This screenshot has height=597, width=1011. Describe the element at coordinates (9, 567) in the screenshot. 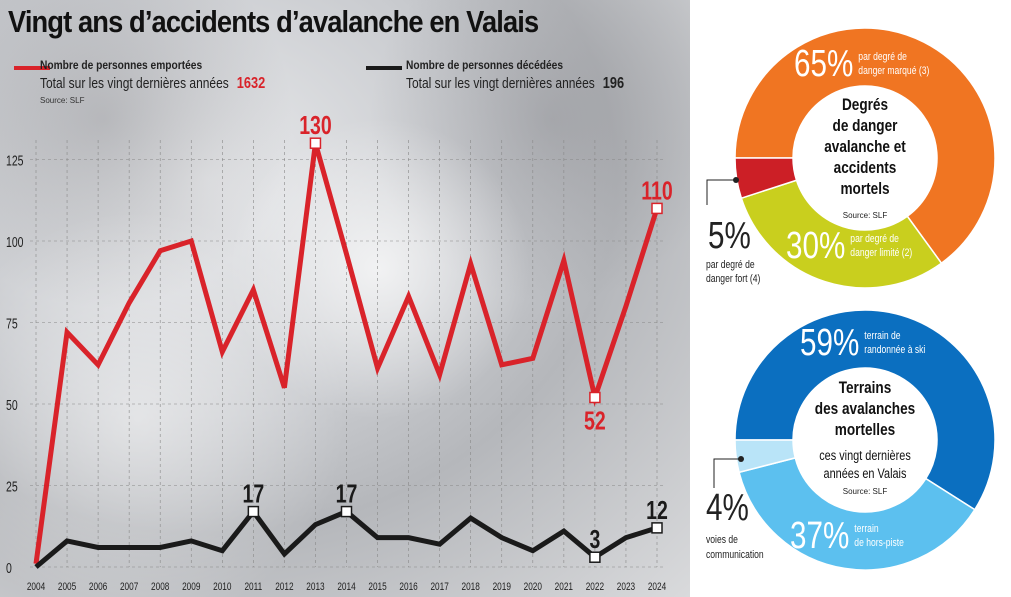

I see `y-tick-label: 0` at that location.